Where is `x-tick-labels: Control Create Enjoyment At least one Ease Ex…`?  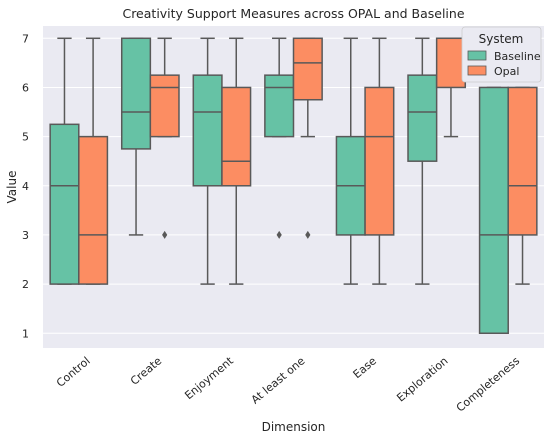 x-tick-labels: Control Create Enjoyment At least one Ease Ex… is located at coordinates (288, 384).